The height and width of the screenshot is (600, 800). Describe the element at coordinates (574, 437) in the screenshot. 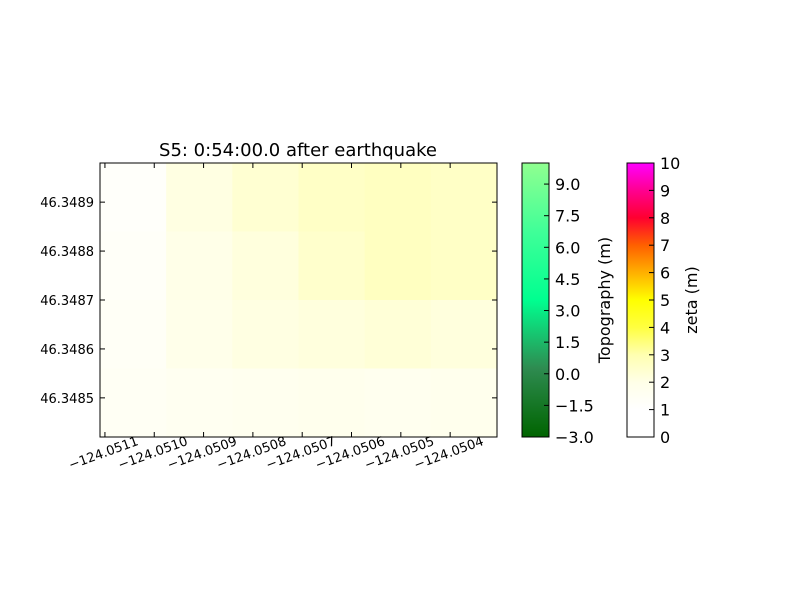

I see `colorbar-tick-label: −3.0` at that location.